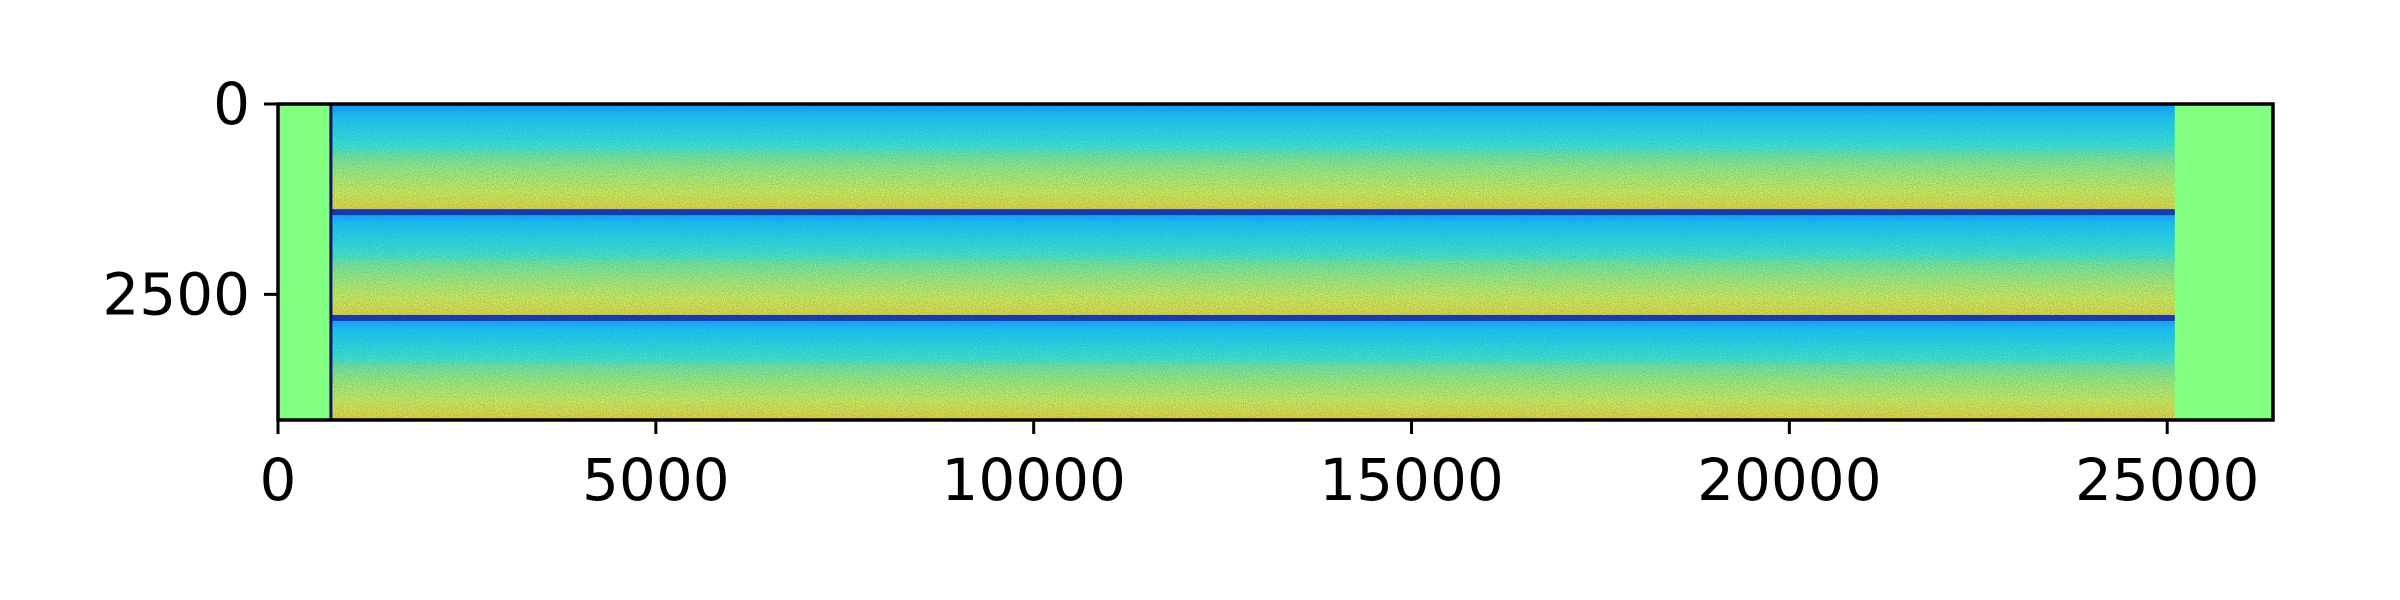 This screenshot has height=600, width=2400. Describe the element at coordinates (2167, 480) in the screenshot. I see `x-tick-label: 25000` at that location.